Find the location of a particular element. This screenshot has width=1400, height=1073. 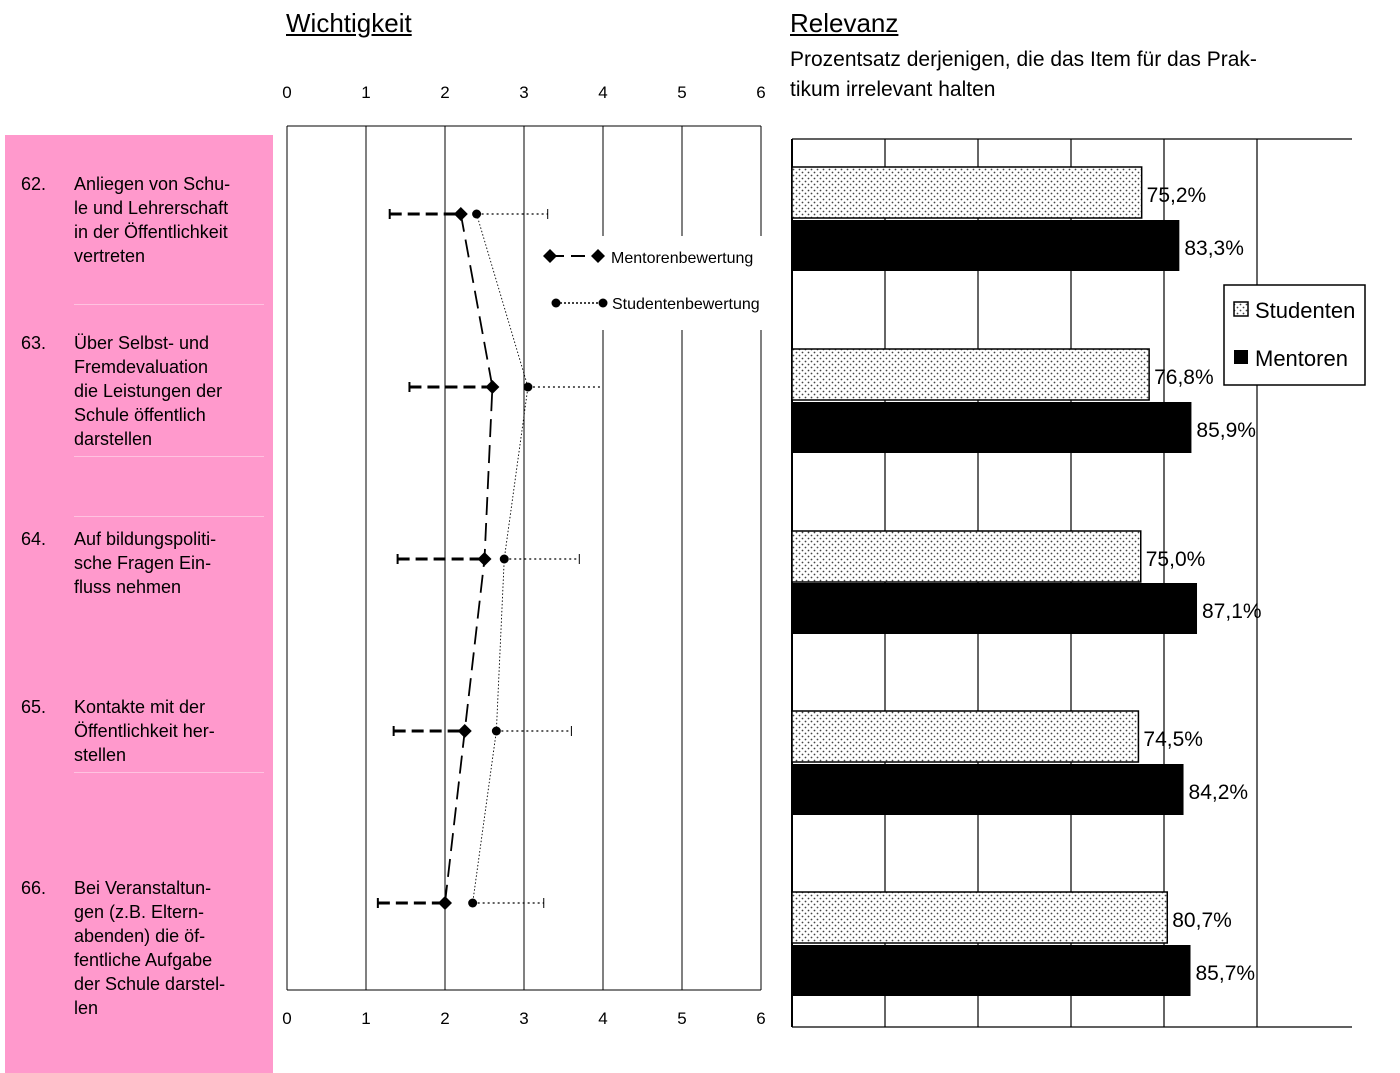

x-tick-label-top: 5 is located at coordinates (681, 92).